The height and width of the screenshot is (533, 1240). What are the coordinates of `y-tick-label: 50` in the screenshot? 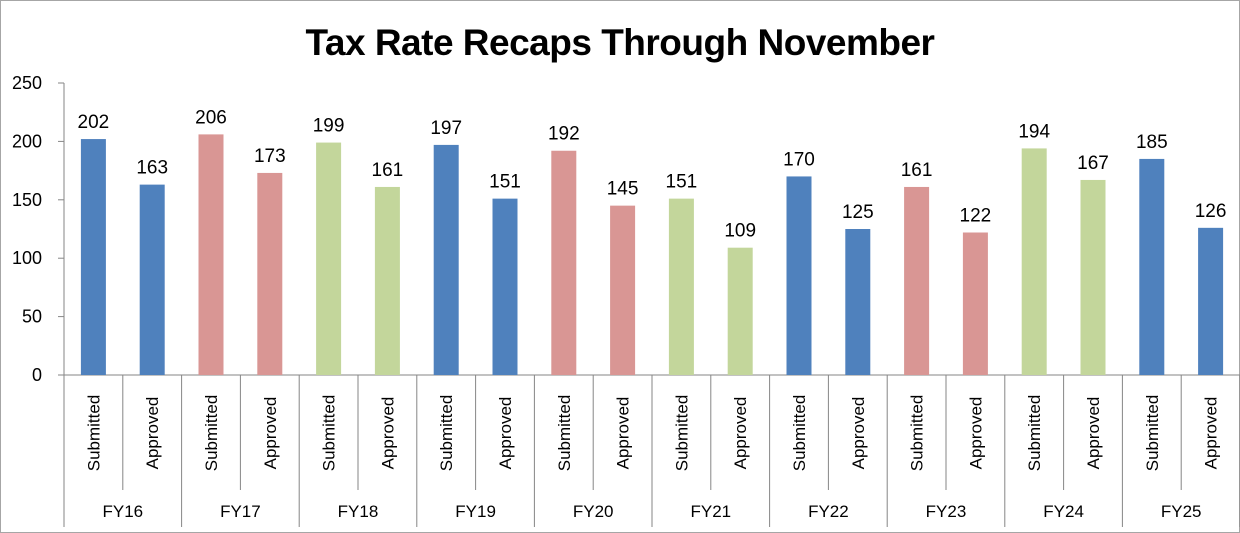 It's located at (32, 317).